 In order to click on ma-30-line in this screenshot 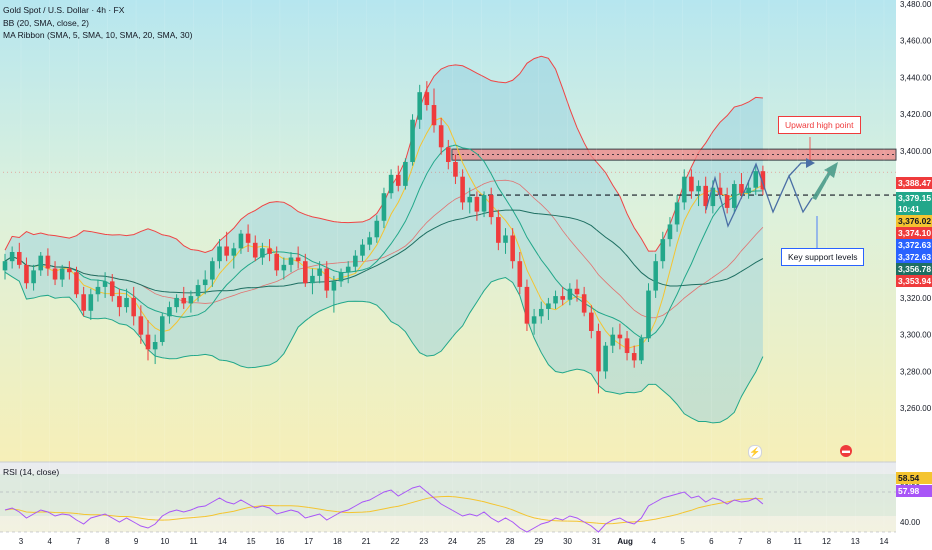, I will do `click(384, 251)`.